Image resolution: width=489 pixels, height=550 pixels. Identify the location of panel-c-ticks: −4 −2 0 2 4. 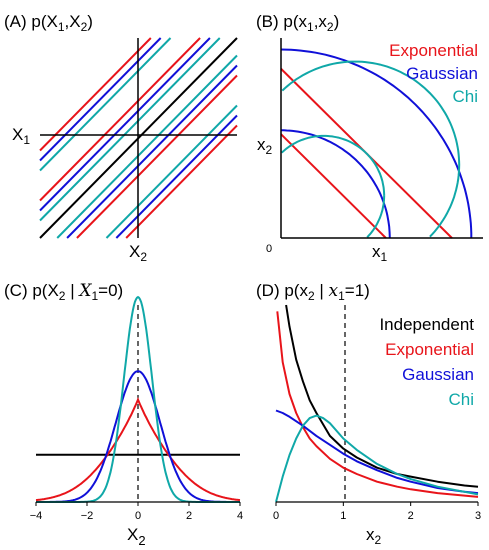
(136, 512).